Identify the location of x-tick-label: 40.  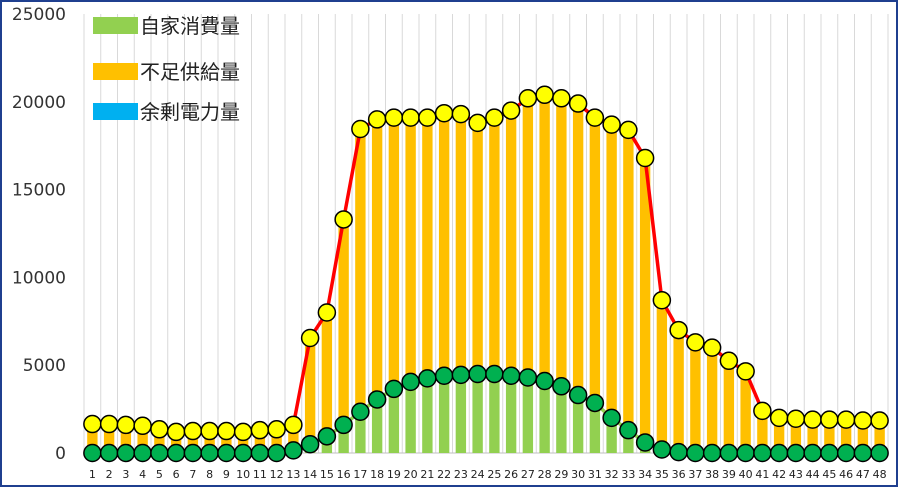
(746, 474).